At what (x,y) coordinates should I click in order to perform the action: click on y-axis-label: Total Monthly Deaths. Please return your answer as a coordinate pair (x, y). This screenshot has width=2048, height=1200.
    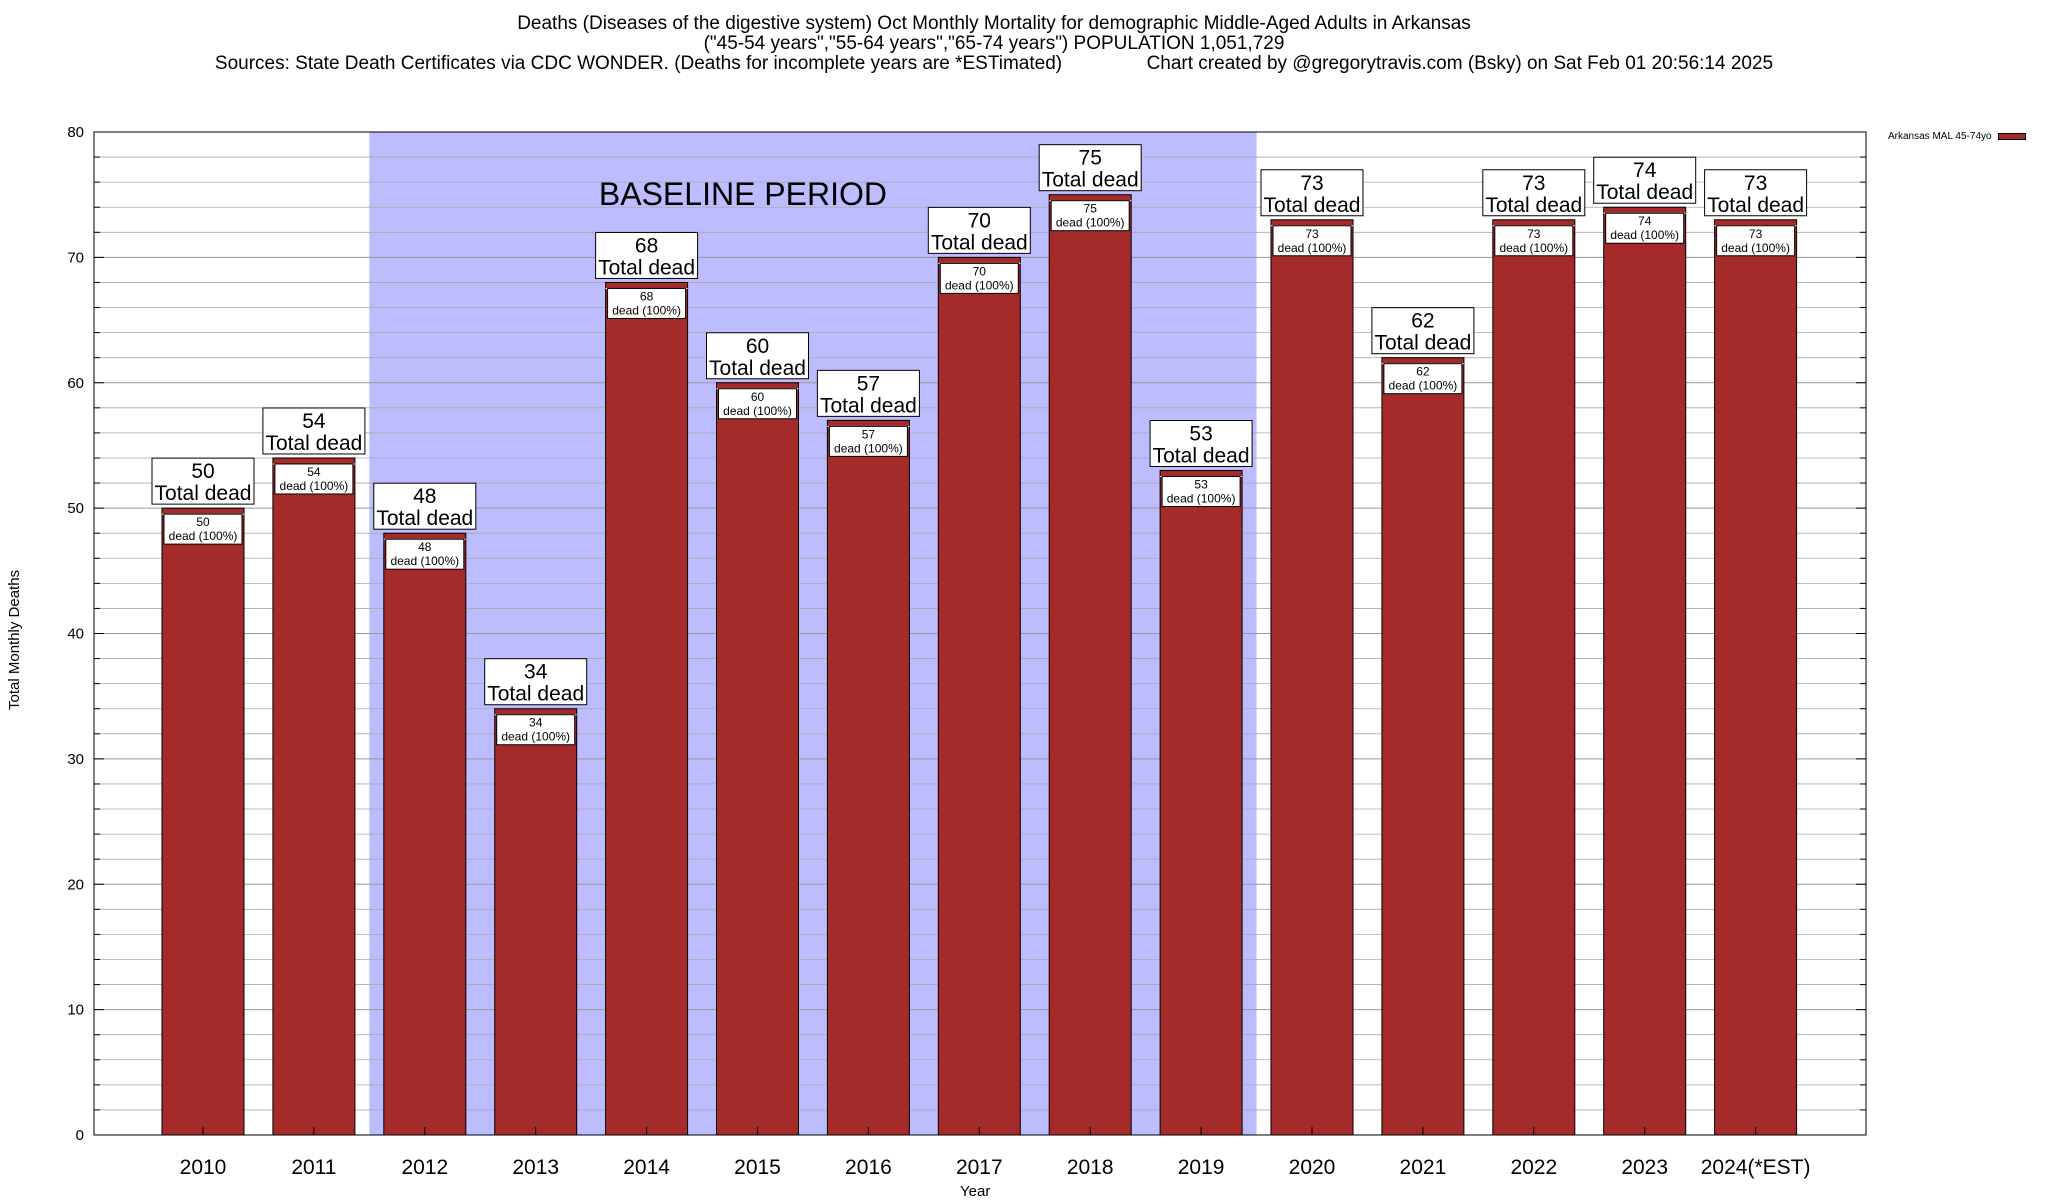
    Looking at the image, I should click on (14, 639).